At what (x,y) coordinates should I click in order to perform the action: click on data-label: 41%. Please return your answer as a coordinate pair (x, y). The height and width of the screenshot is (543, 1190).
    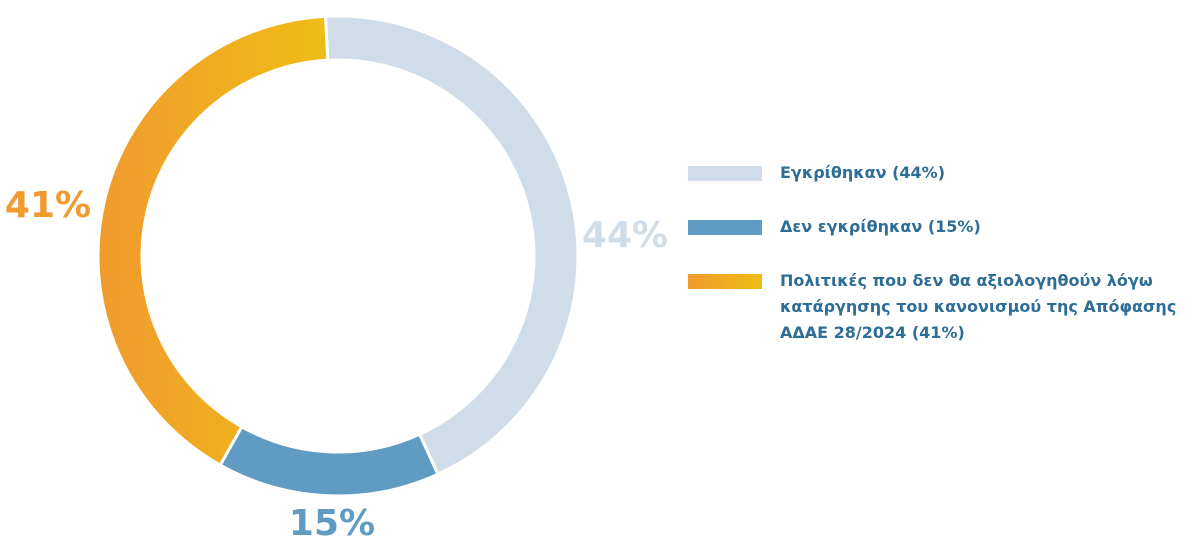
    Looking at the image, I should click on (48, 205).